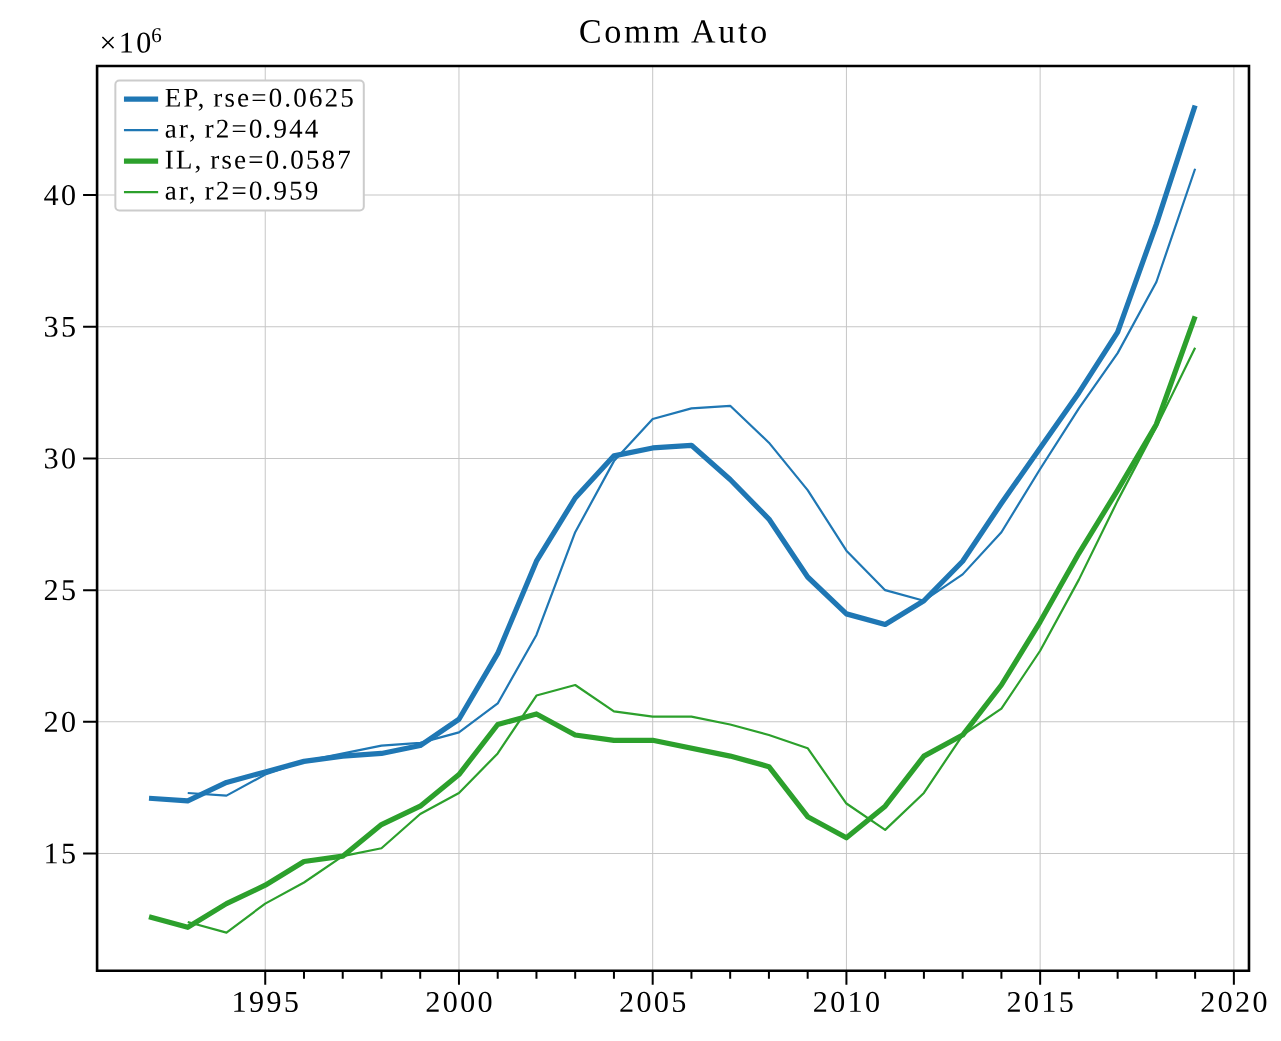 This screenshot has height=1041, width=1281. What do you see at coordinates (846, 1002) in the screenshot?
I see `x-tick-label: 2010` at bounding box center [846, 1002].